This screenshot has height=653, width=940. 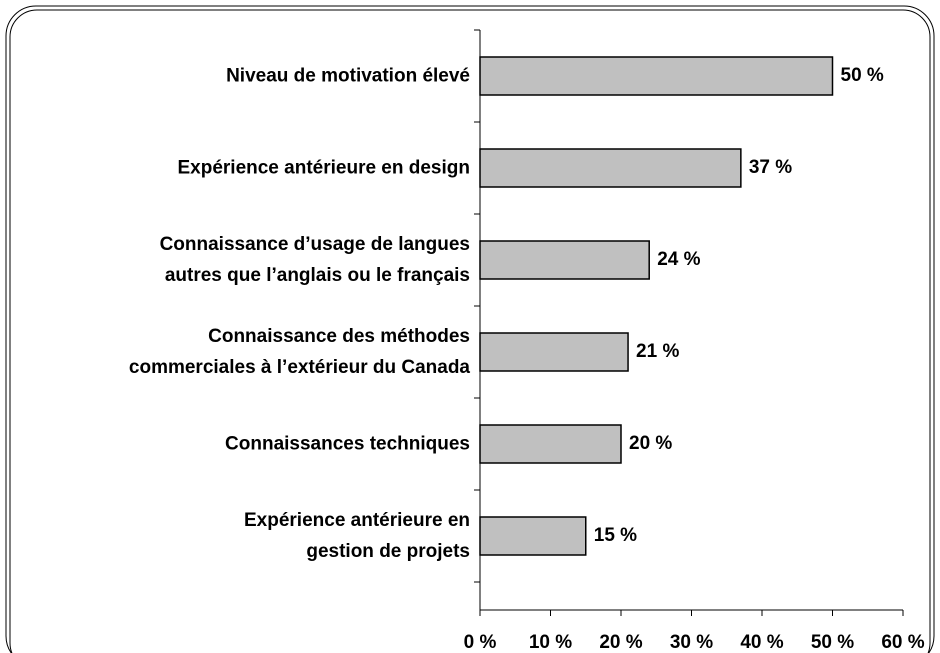 What do you see at coordinates (347, 444) in the screenshot?
I see `category-label: Connaissances techniques` at bounding box center [347, 444].